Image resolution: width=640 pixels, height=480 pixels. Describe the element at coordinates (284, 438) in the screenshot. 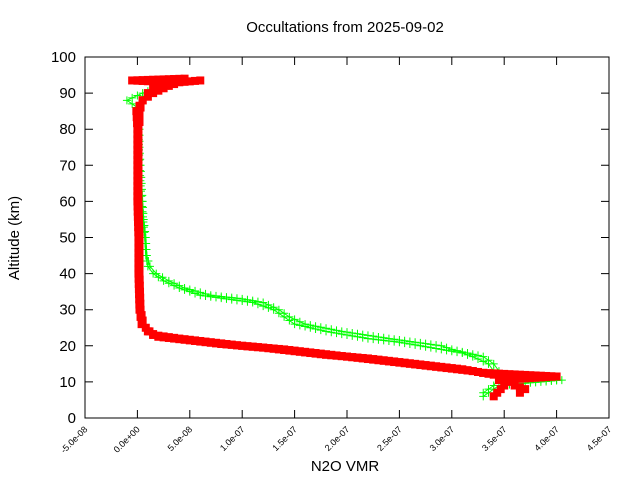

I see `x-tick-label: 1.5e-07` at that location.